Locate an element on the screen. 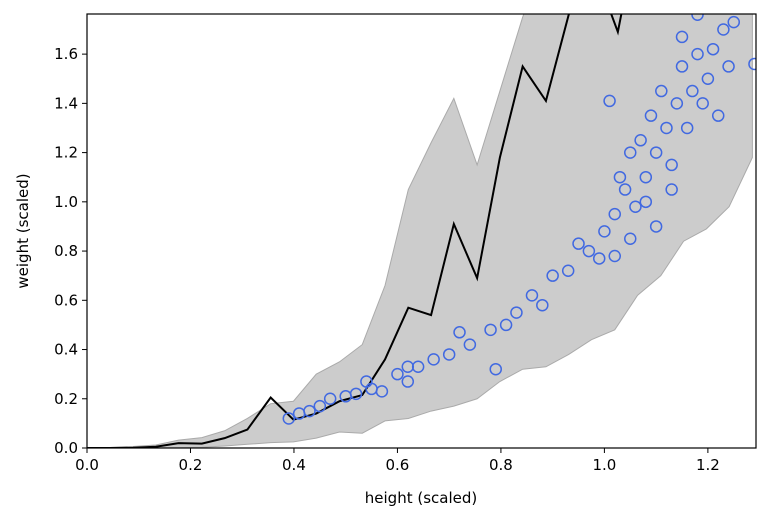  y-tick-label: 1.0 is located at coordinates (66, 202).